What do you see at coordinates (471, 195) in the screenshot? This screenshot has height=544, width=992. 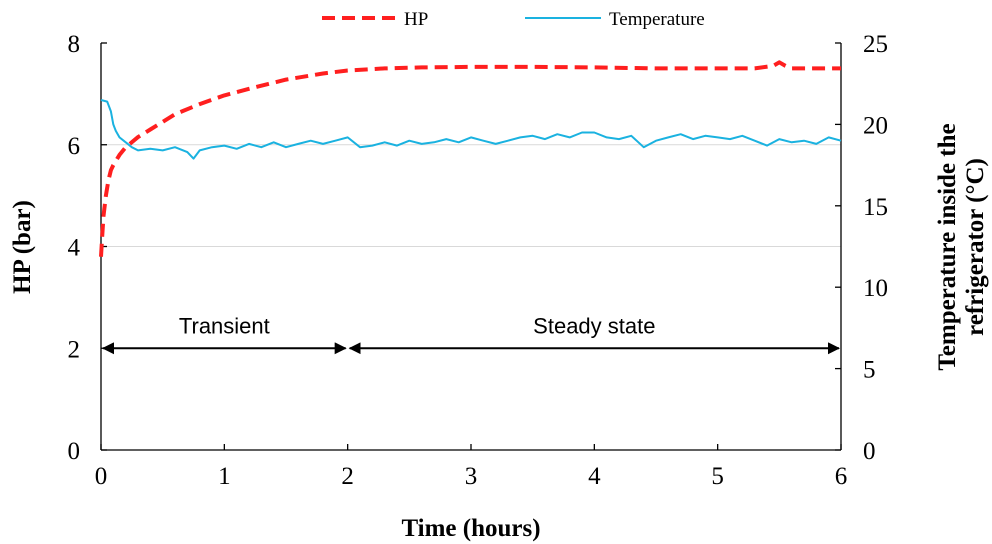 I see `gridlines` at bounding box center [471, 195].